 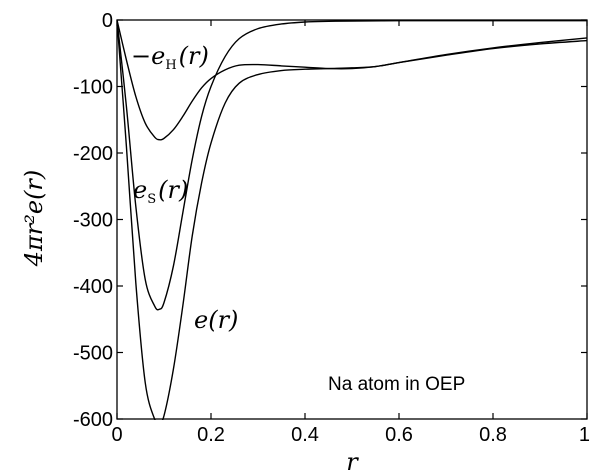 I want to click on series-labels-layer: −eH(r) eS(r) e(r), so click(x=184, y=188).